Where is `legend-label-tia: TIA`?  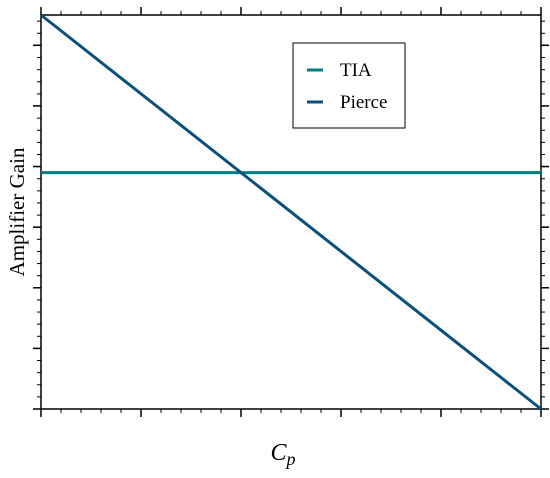
legend-label-tia: TIA is located at coordinates (356, 70).